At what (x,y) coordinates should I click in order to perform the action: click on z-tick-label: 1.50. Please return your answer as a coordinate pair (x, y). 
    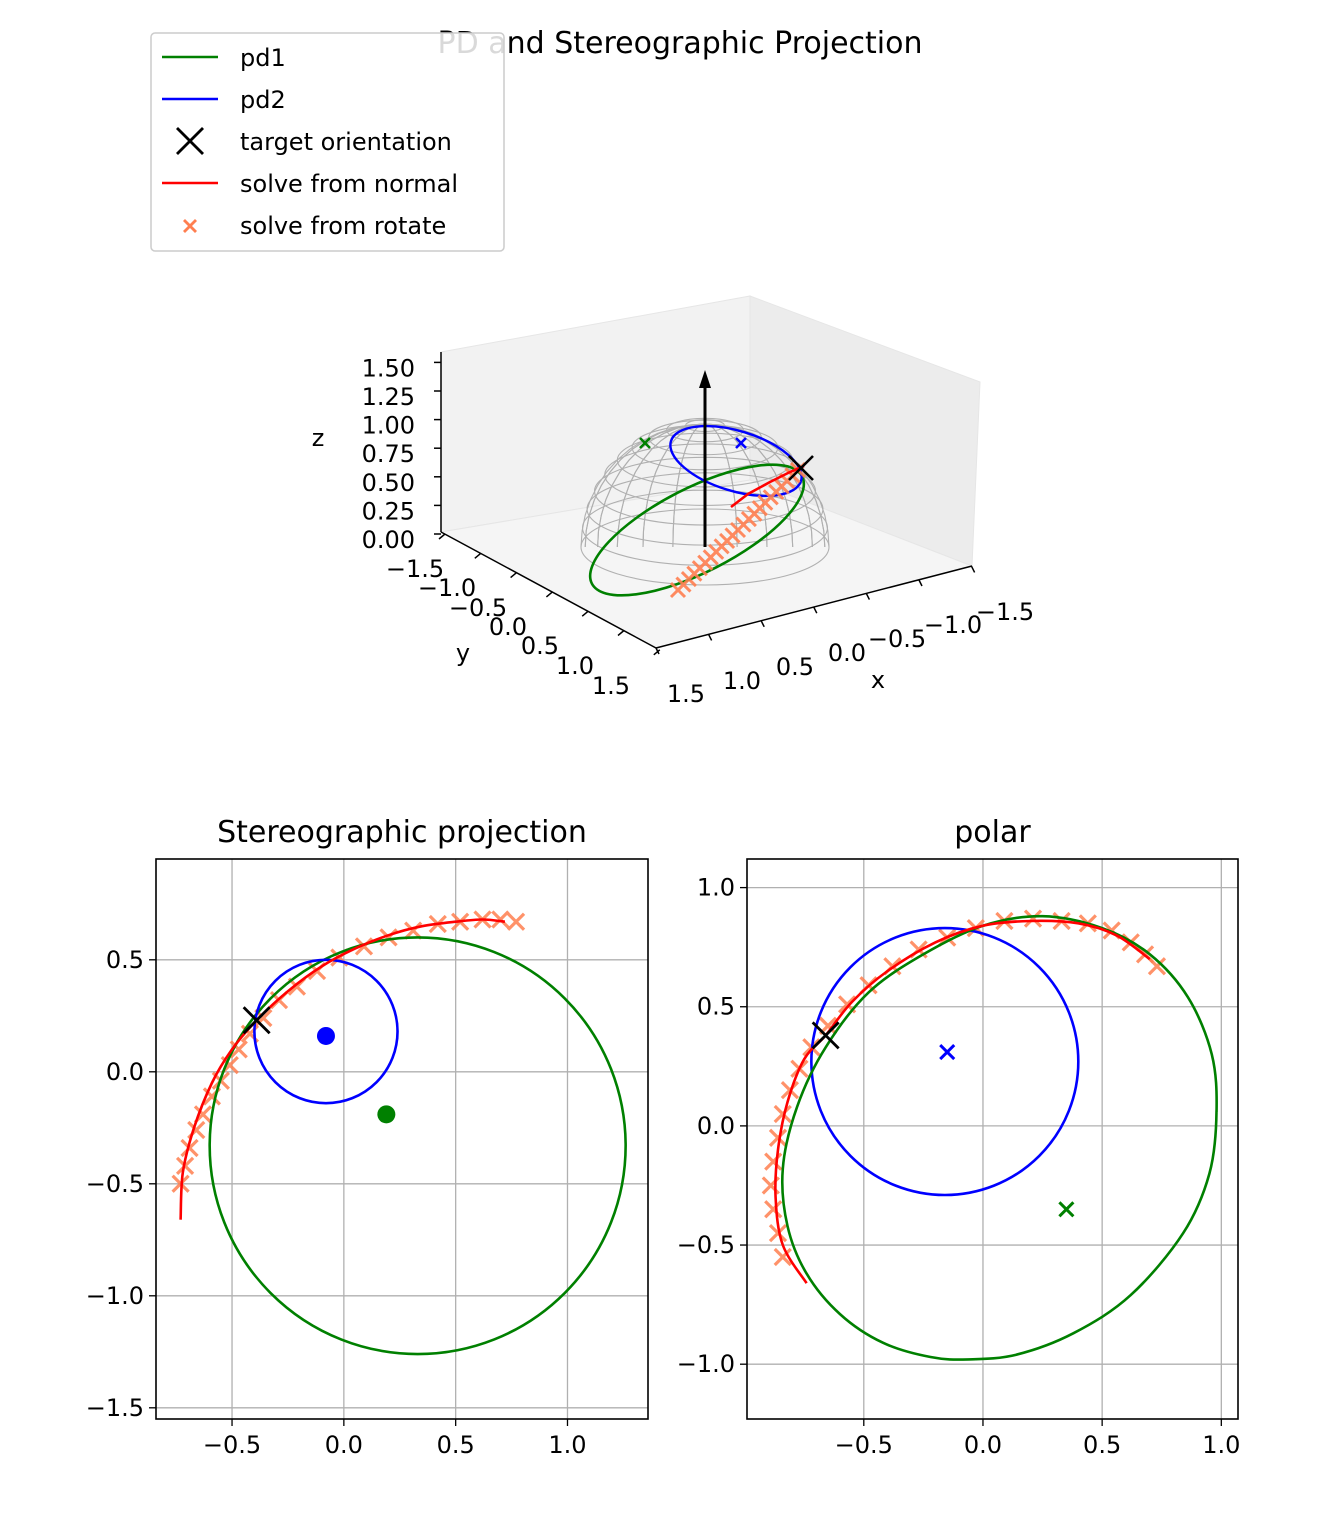
    Looking at the image, I should click on (388, 368).